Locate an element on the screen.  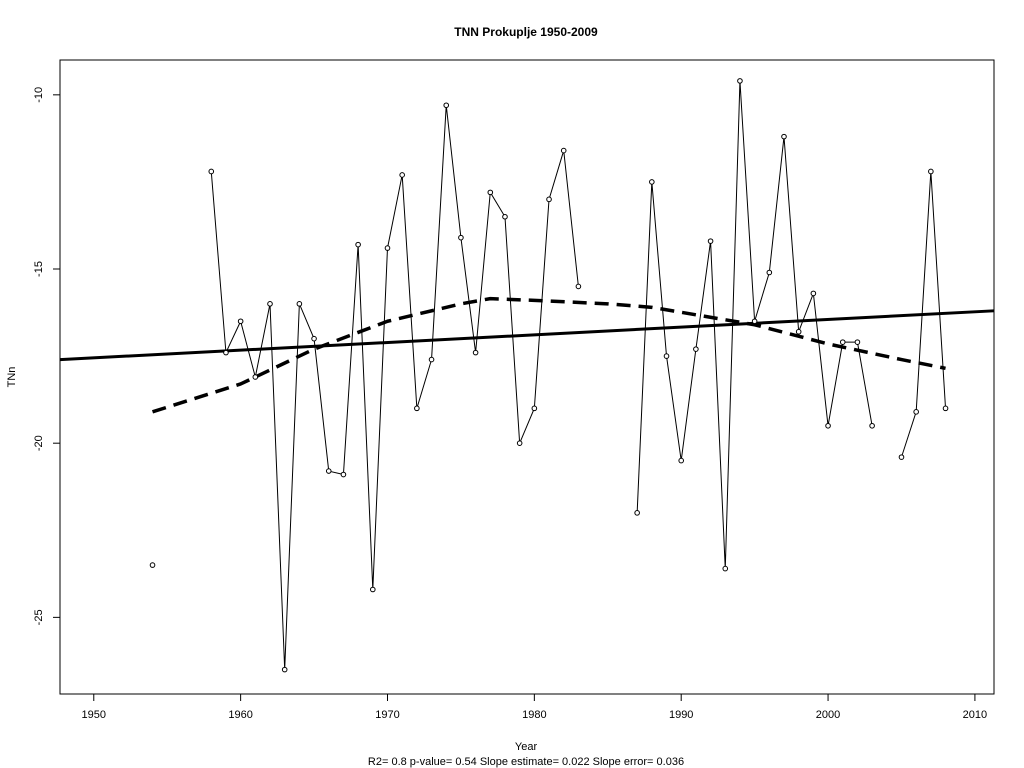
linear-trend-line is located at coordinates (527, 335).